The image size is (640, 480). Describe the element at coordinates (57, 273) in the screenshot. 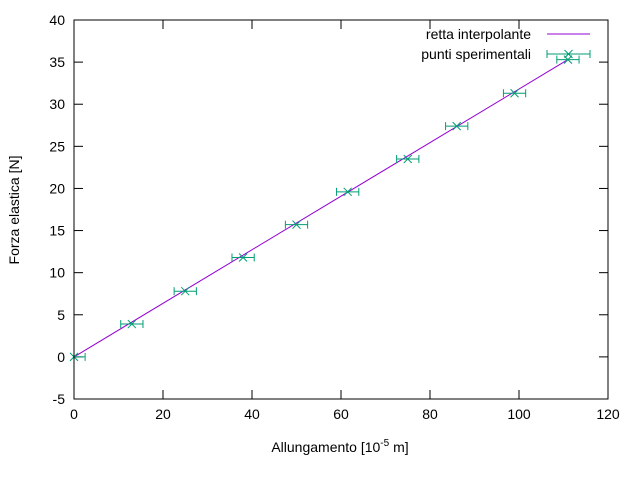

I see `y-tick-label: 10` at that location.